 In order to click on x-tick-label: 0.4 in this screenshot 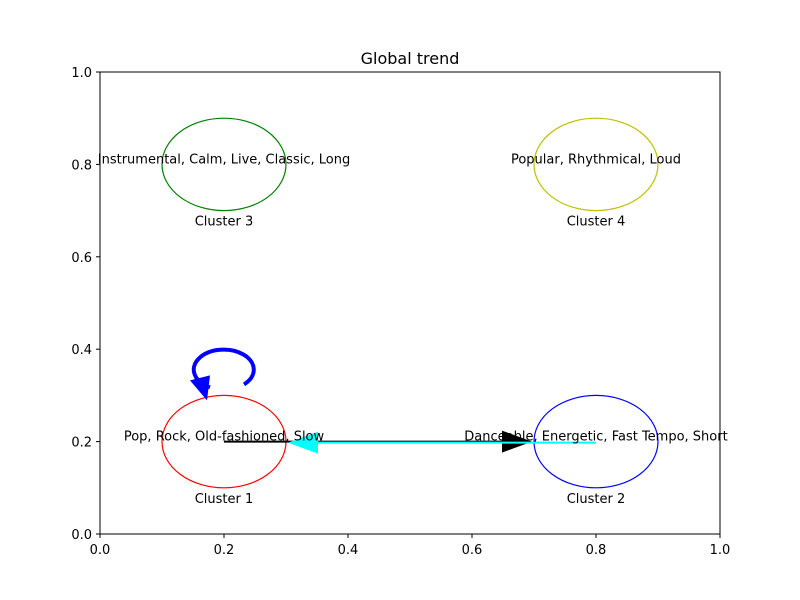, I will do `click(348, 550)`.